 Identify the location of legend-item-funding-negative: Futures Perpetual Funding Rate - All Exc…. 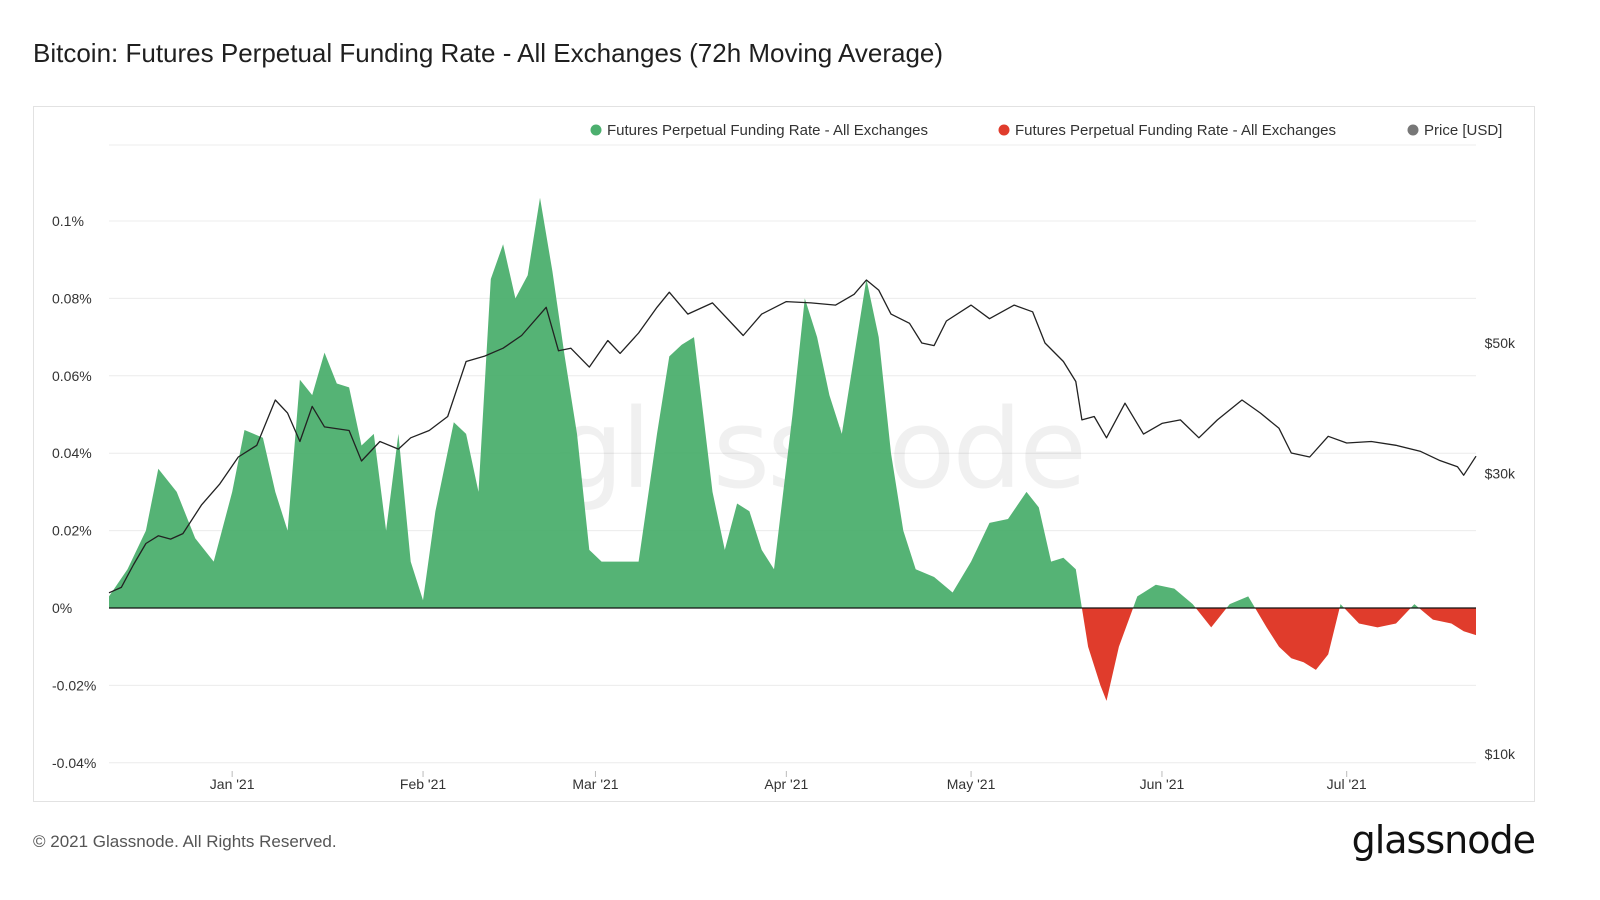
(1167, 130).